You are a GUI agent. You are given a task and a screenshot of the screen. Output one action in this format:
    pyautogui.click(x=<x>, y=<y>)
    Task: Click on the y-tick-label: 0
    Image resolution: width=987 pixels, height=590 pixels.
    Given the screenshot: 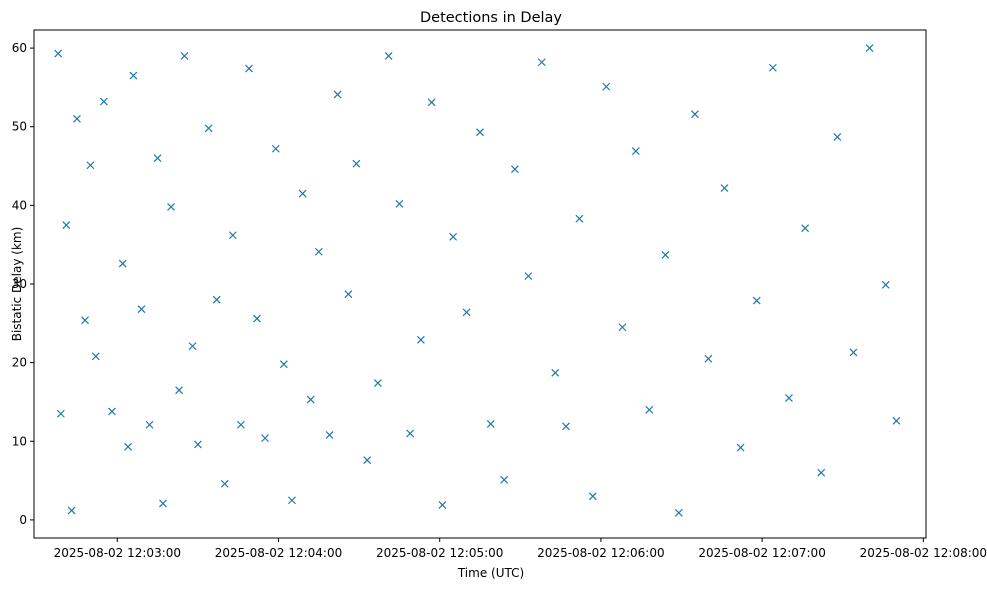 What is the action you would take?
    pyautogui.click(x=23, y=520)
    